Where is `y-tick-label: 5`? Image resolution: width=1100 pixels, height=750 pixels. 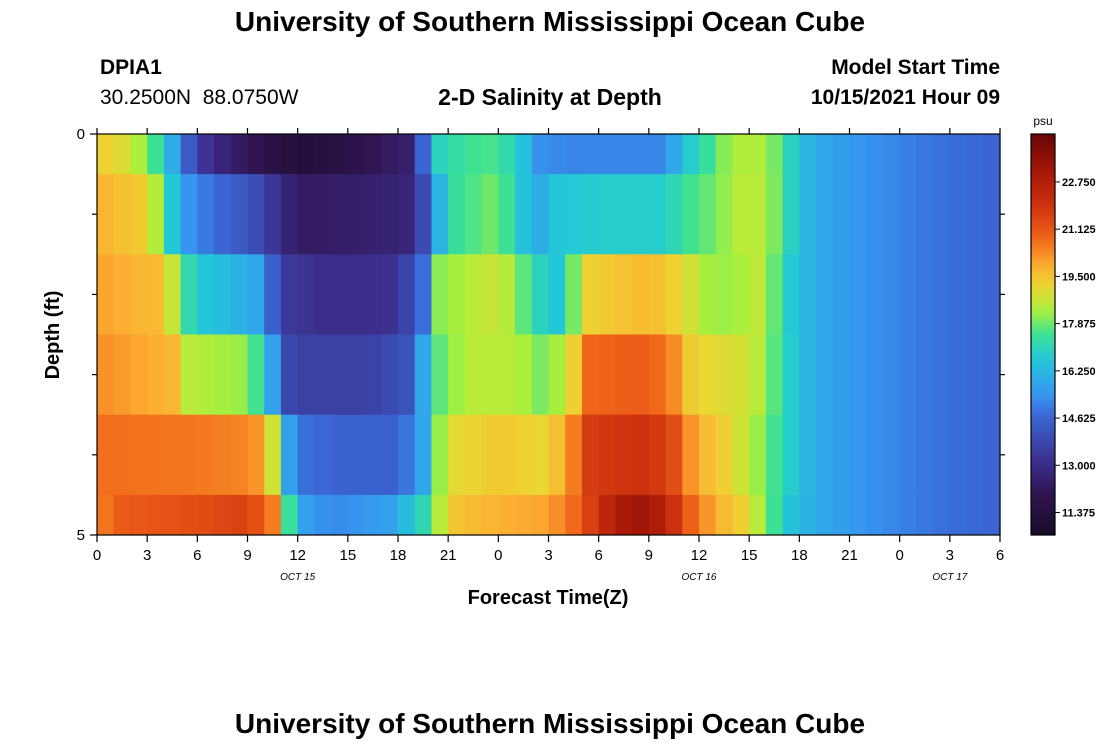
y-tick-label: 5 is located at coordinates (81, 535).